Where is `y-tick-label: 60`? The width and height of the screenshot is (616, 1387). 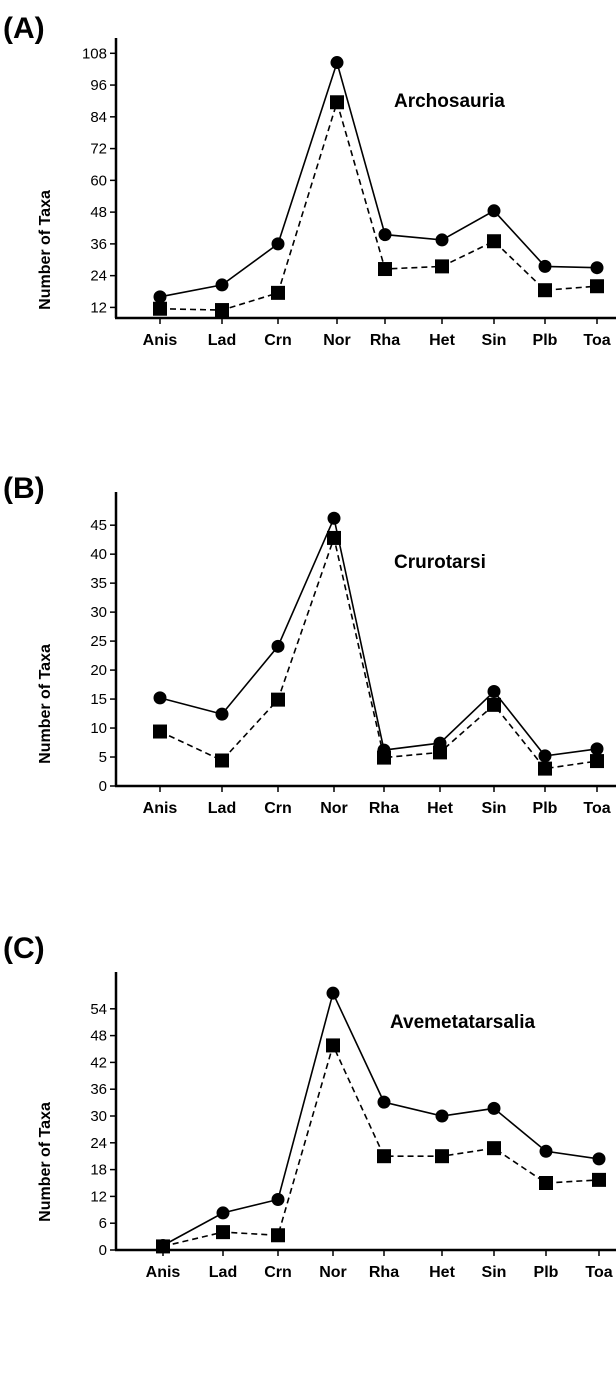 y-tick-label: 60 is located at coordinates (98, 180).